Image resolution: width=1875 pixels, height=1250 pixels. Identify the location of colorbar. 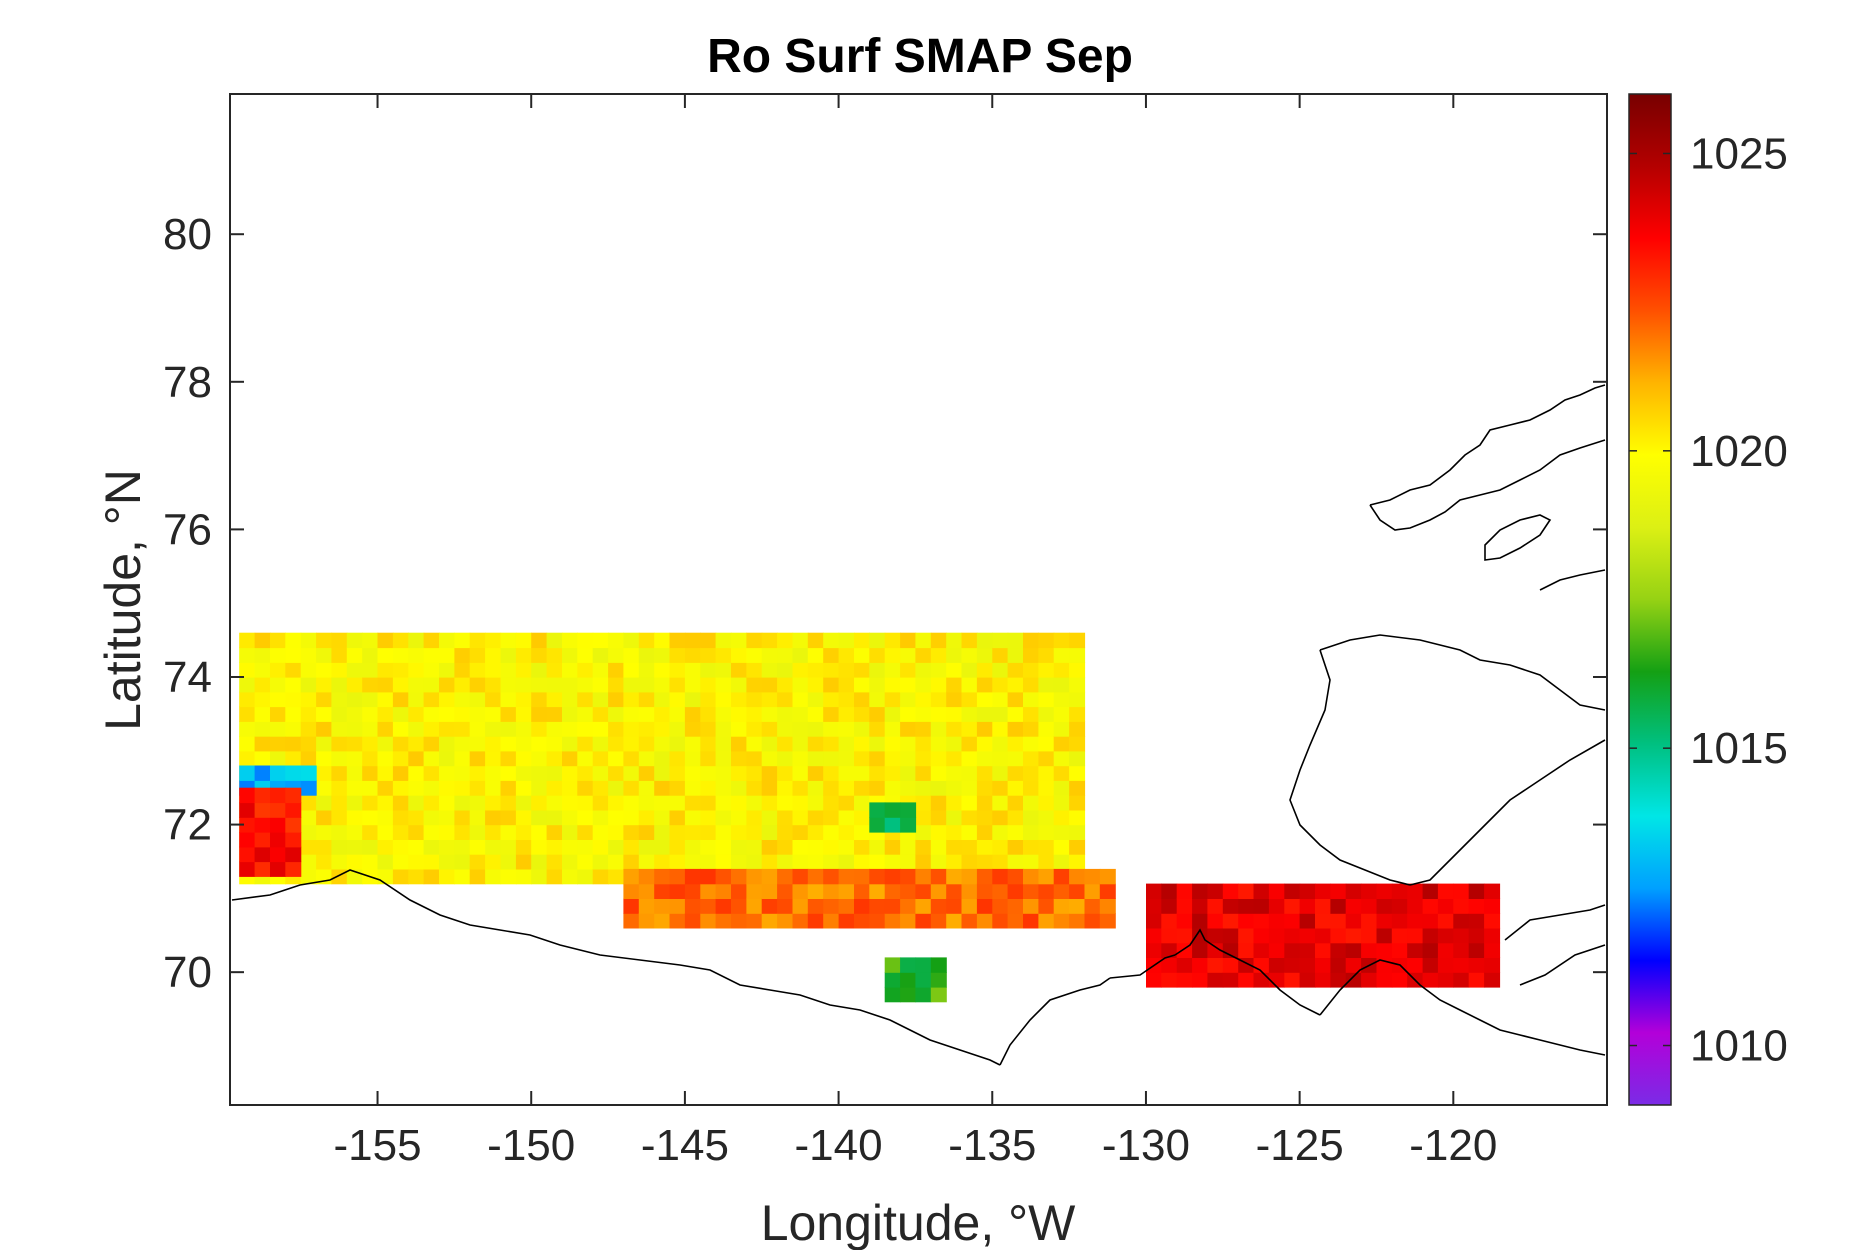
(1650, 599).